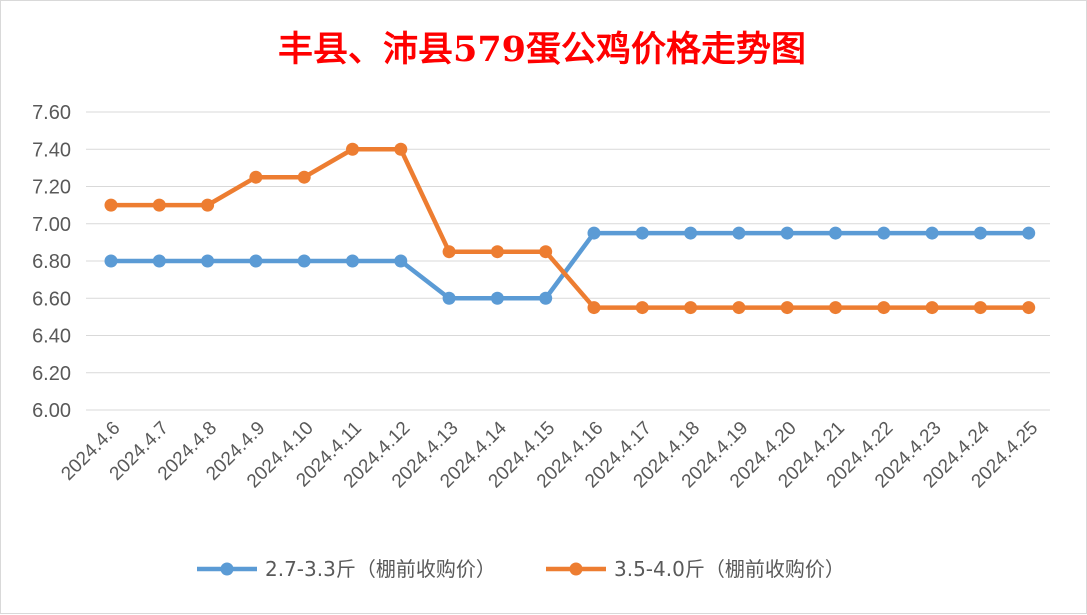 The height and width of the screenshot is (615, 1087). Describe the element at coordinates (51, 337) in the screenshot. I see `y-tick-label: 6.40` at that location.